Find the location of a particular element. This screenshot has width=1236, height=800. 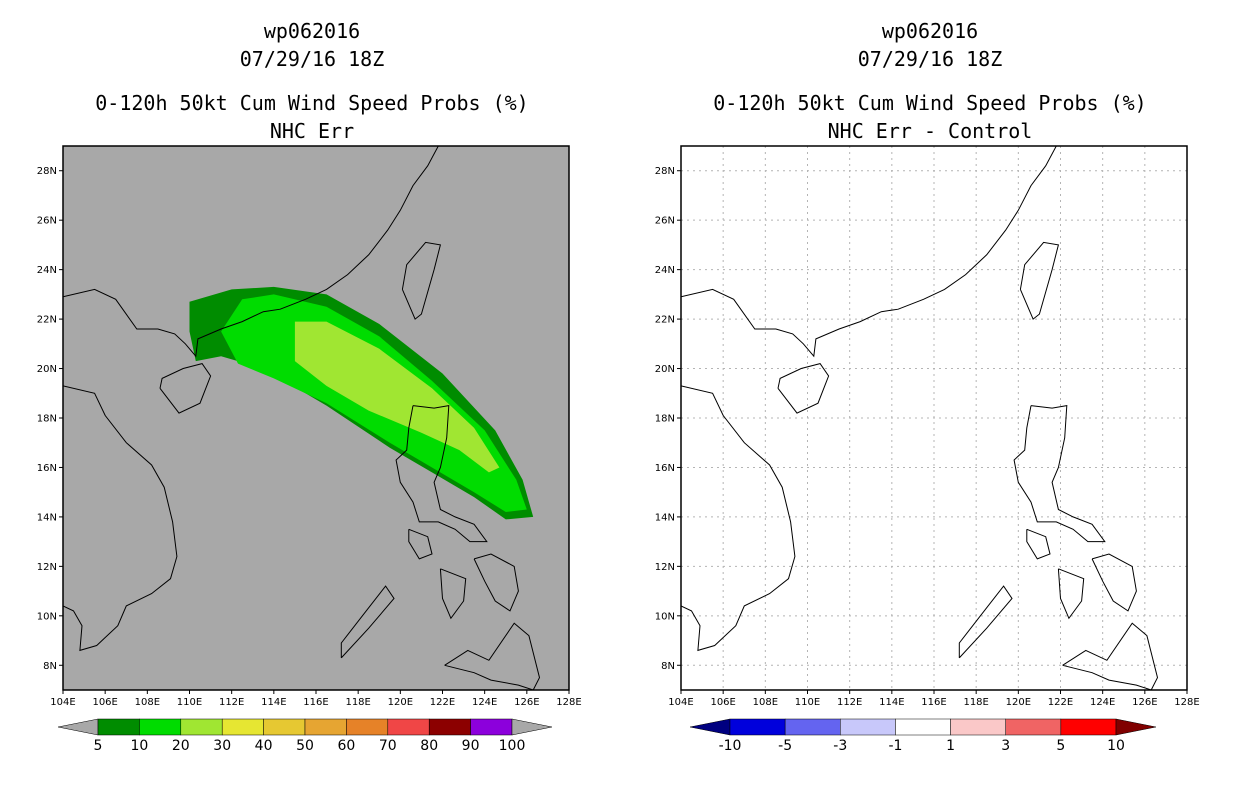

y-tick-label: 20N is located at coordinates (47, 369).